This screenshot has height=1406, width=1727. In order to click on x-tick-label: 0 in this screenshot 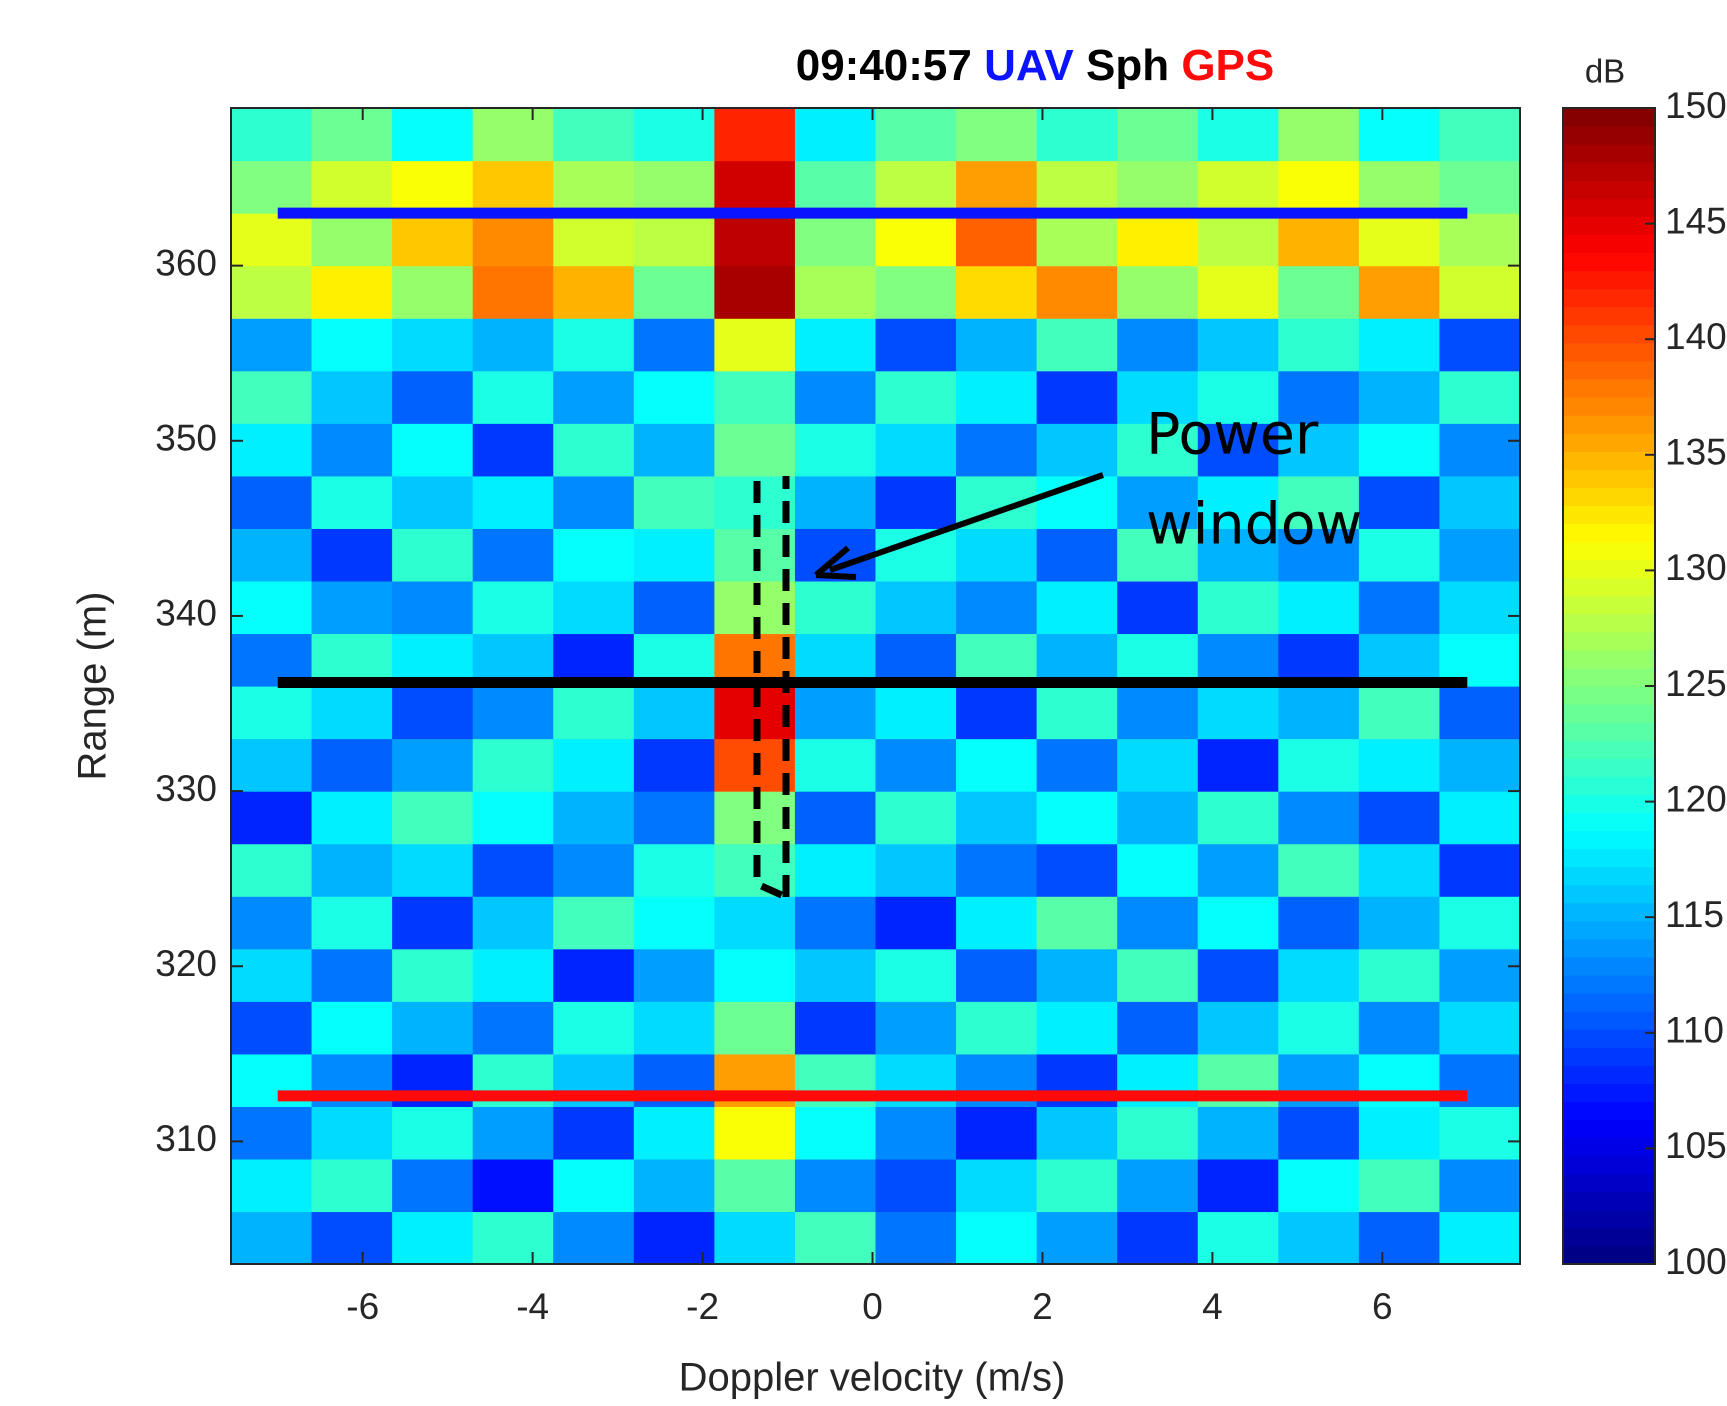, I will do `click(872, 1306)`.